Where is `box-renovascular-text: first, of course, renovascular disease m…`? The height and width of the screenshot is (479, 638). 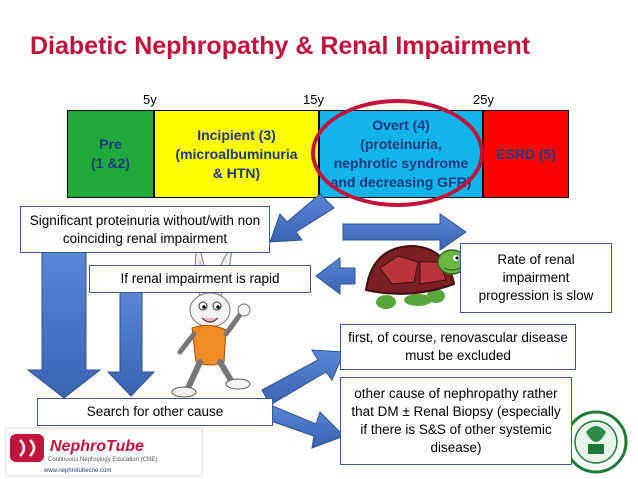 box-renovascular-text: first, of course, renovascular disease m… is located at coordinates (458, 346).